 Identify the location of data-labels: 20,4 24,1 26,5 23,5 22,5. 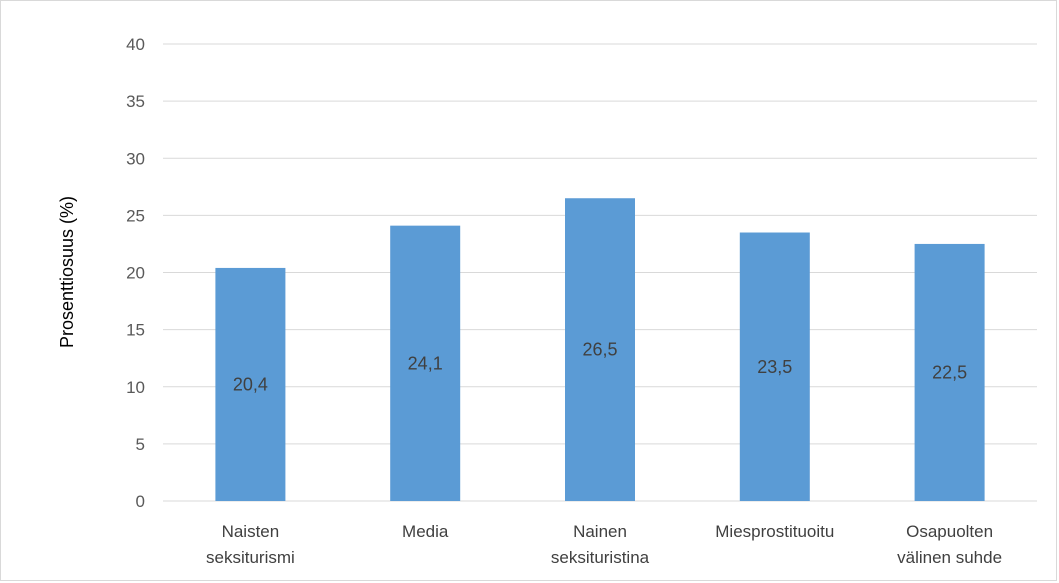
(600, 367).